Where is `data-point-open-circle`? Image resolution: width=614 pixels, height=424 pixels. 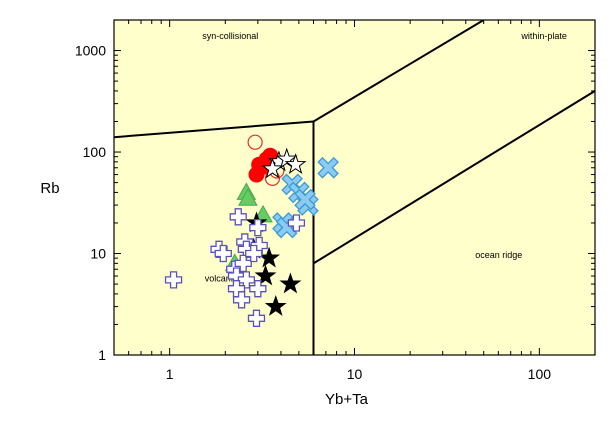 data-point-open-circle is located at coordinates (255, 142).